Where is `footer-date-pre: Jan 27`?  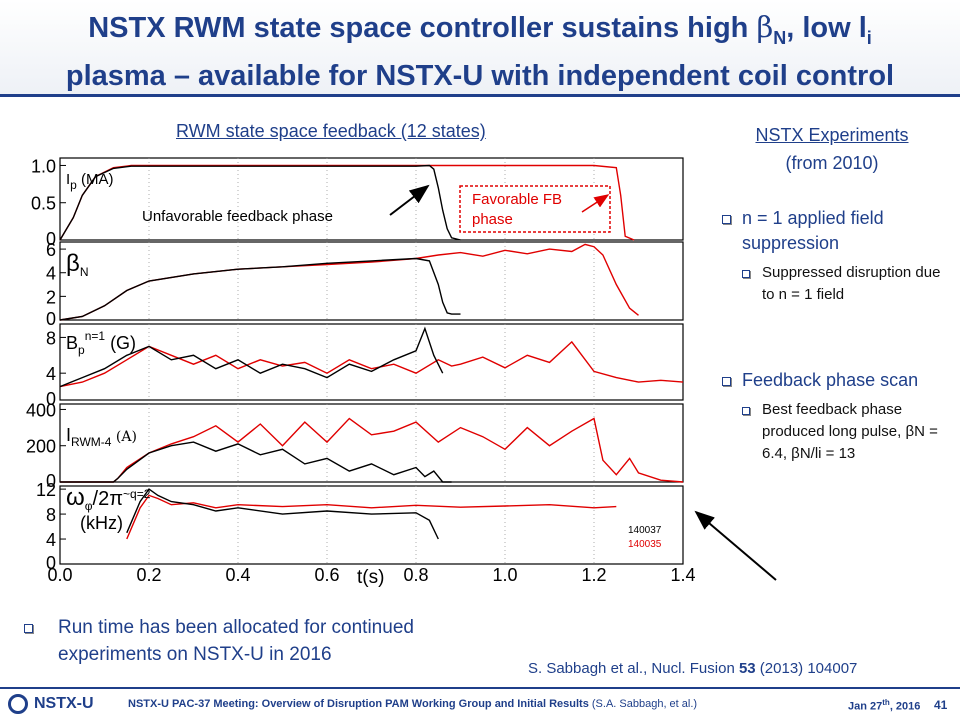 footer-date-pre: Jan 27 is located at coordinates (865, 706).